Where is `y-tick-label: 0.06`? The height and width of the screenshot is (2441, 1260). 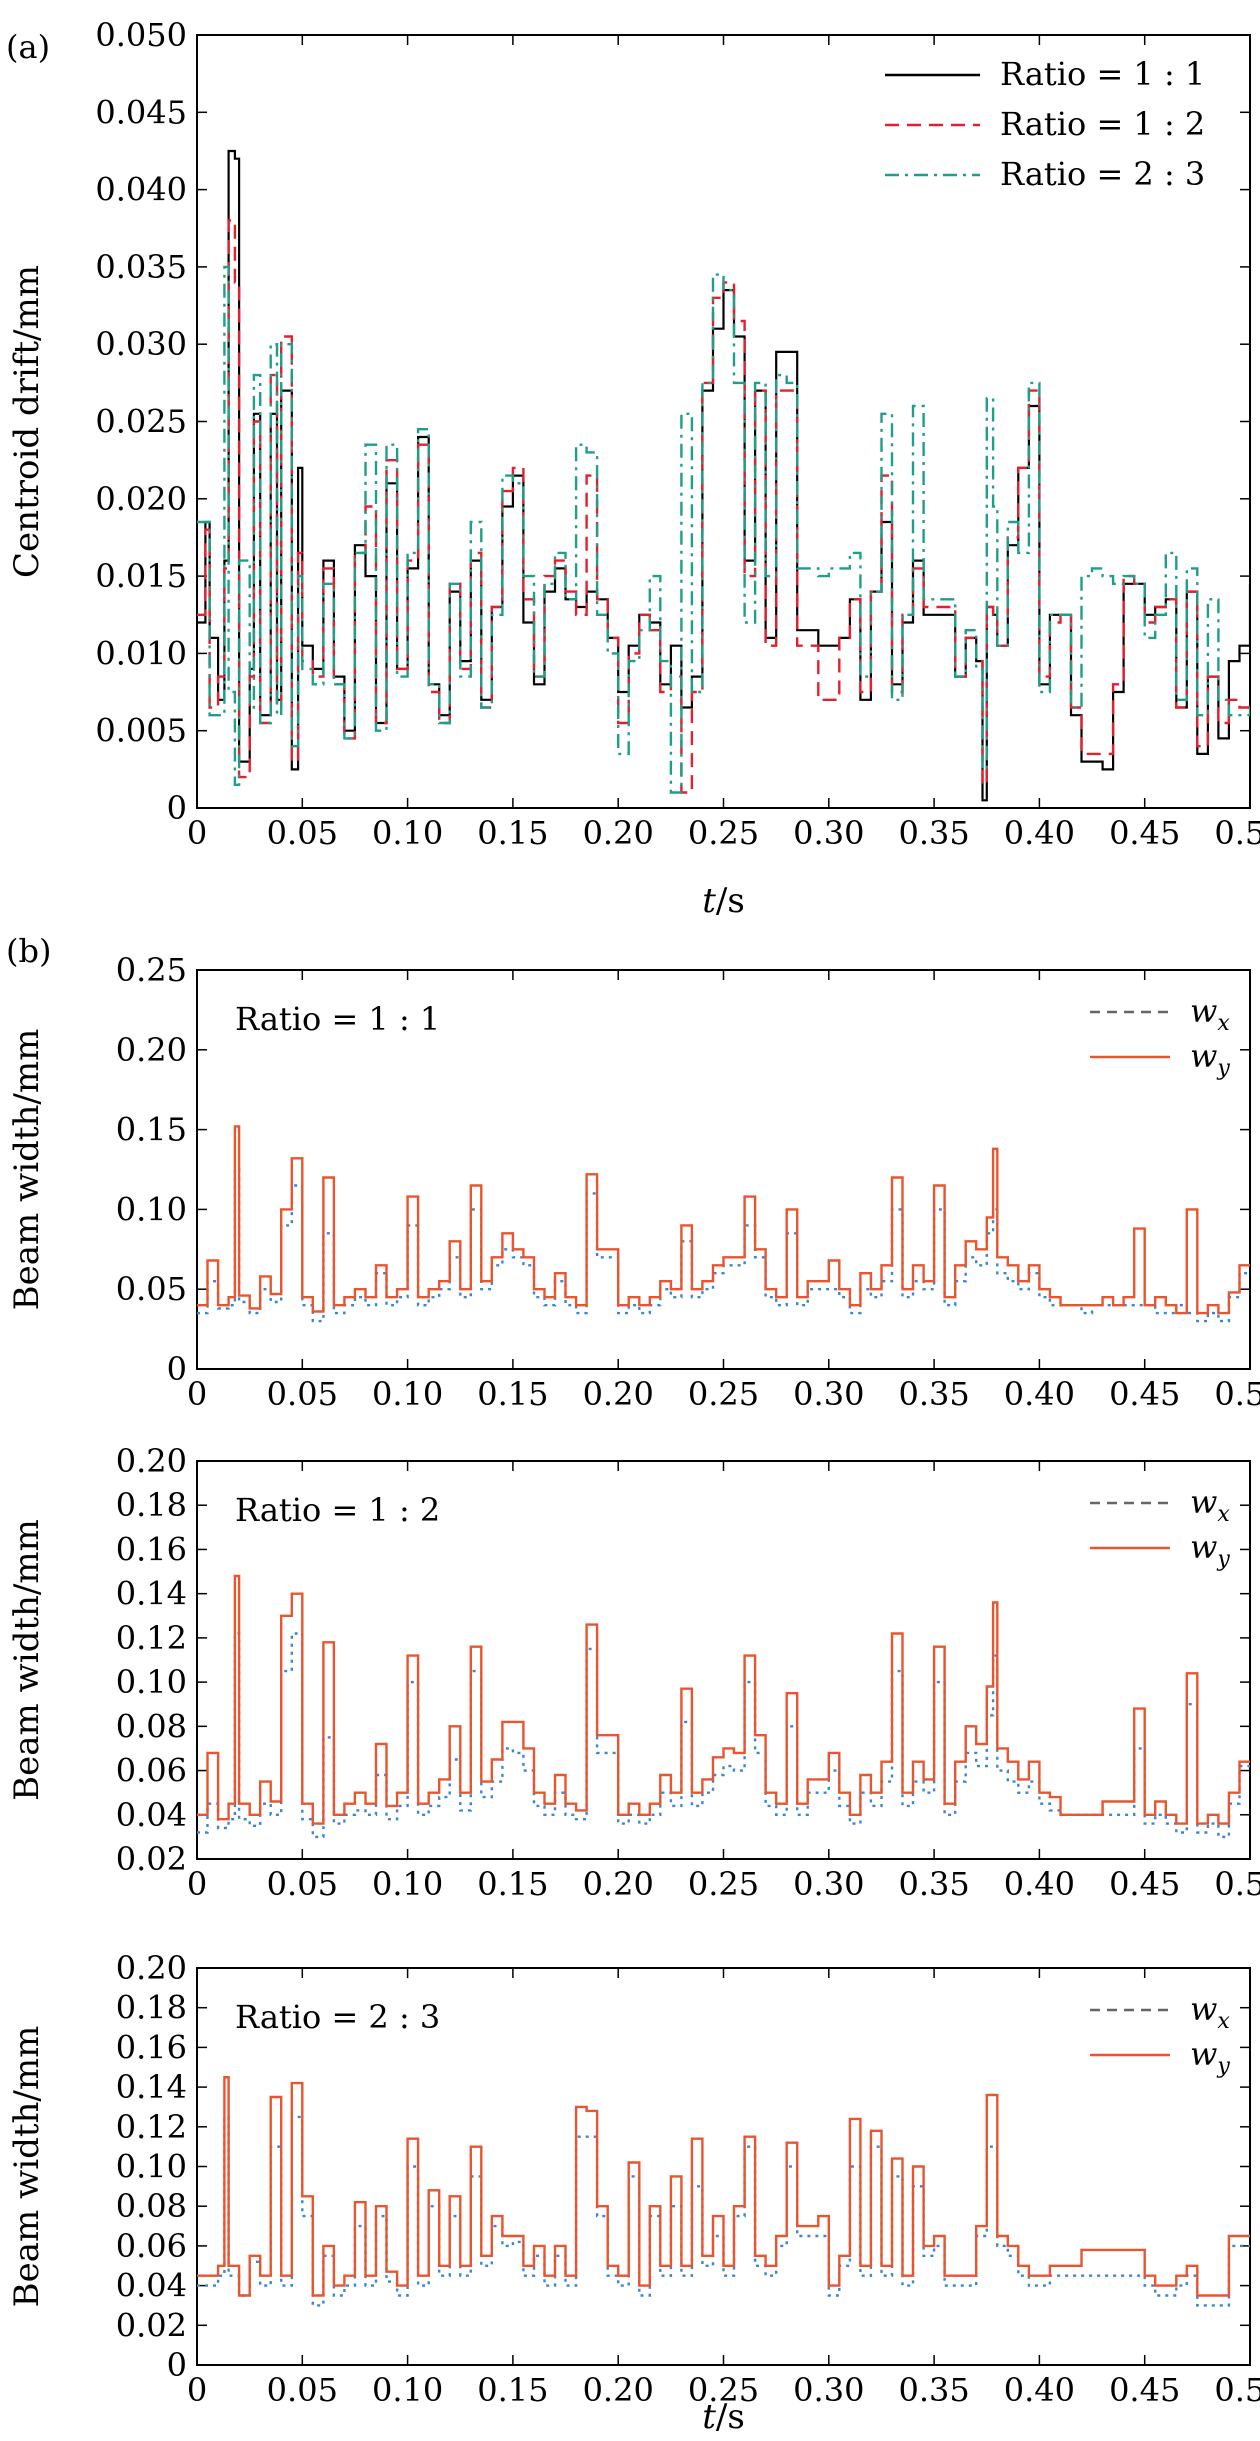 y-tick-label: 0.06 is located at coordinates (151, 2246).